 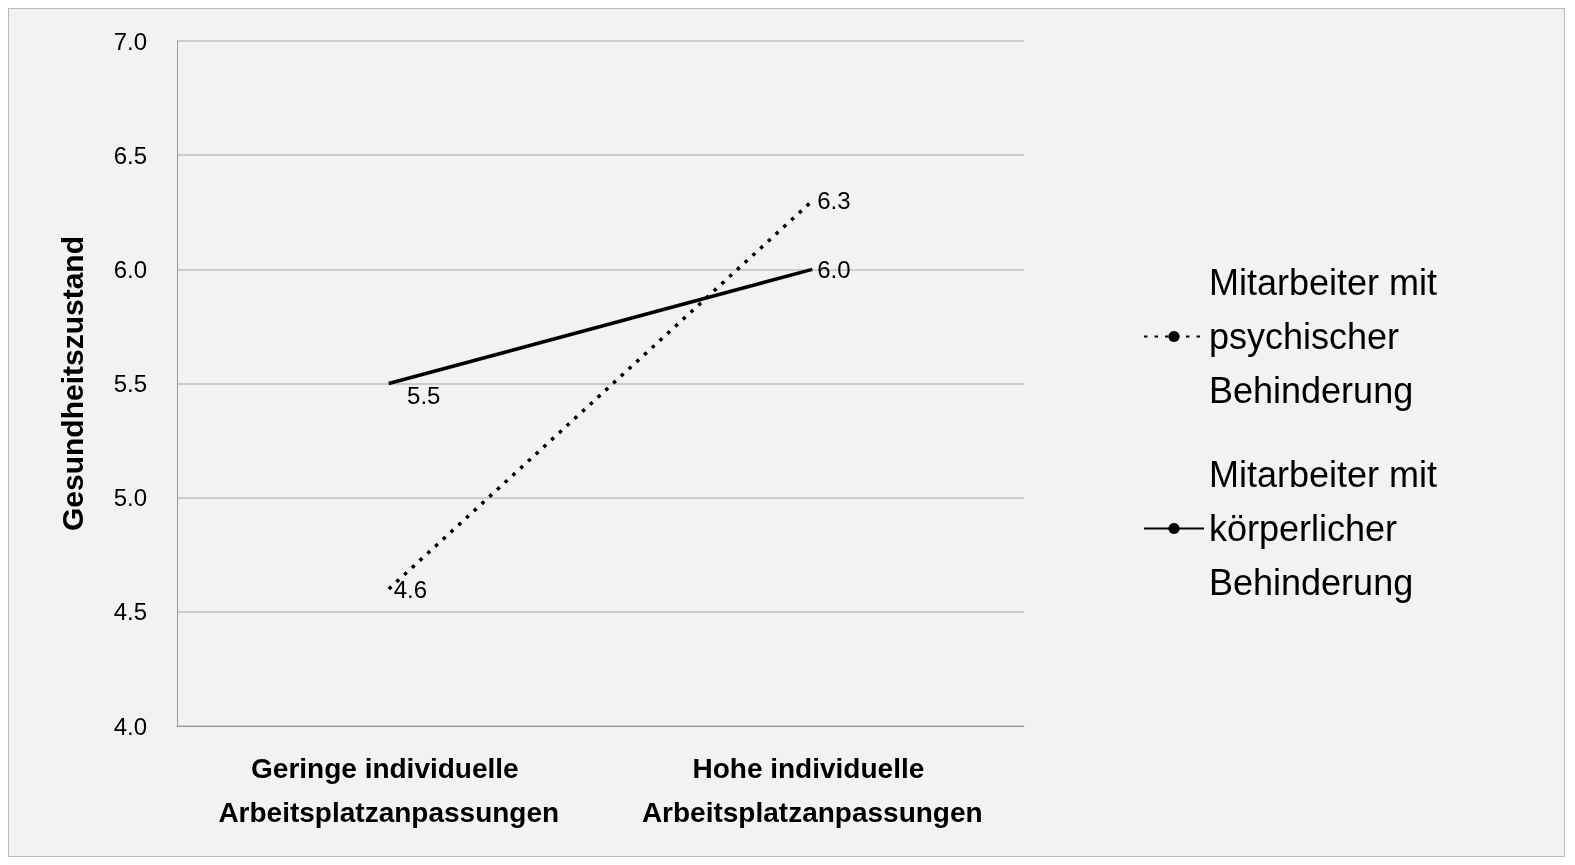 What do you see at coordinates (1328, 336) in the screenshot?
I see `legend-label: Mitarbeiter mit psychischer Behinderung` at bounding box center [1328, 336].